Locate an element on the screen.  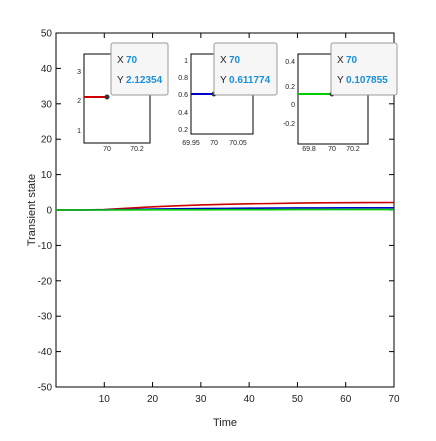
x-tick-label: 20 is located at coordinates (153, 399).